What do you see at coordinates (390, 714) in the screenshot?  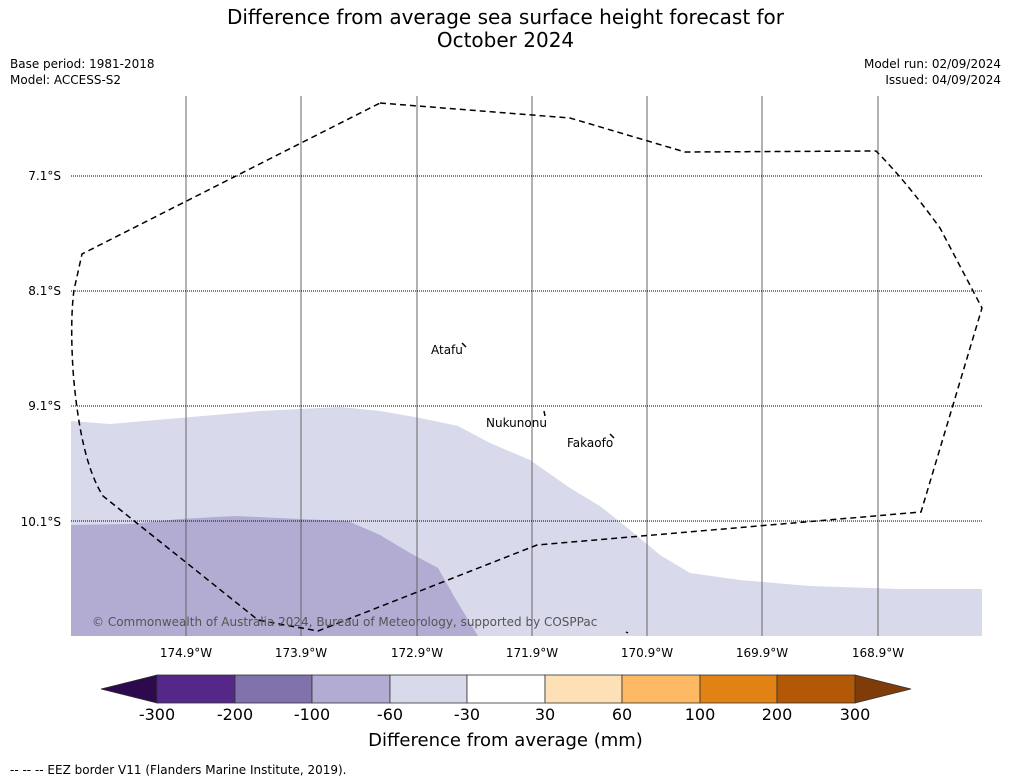 I see `colorbar-tick: -60` at bounding box center [390, 714].